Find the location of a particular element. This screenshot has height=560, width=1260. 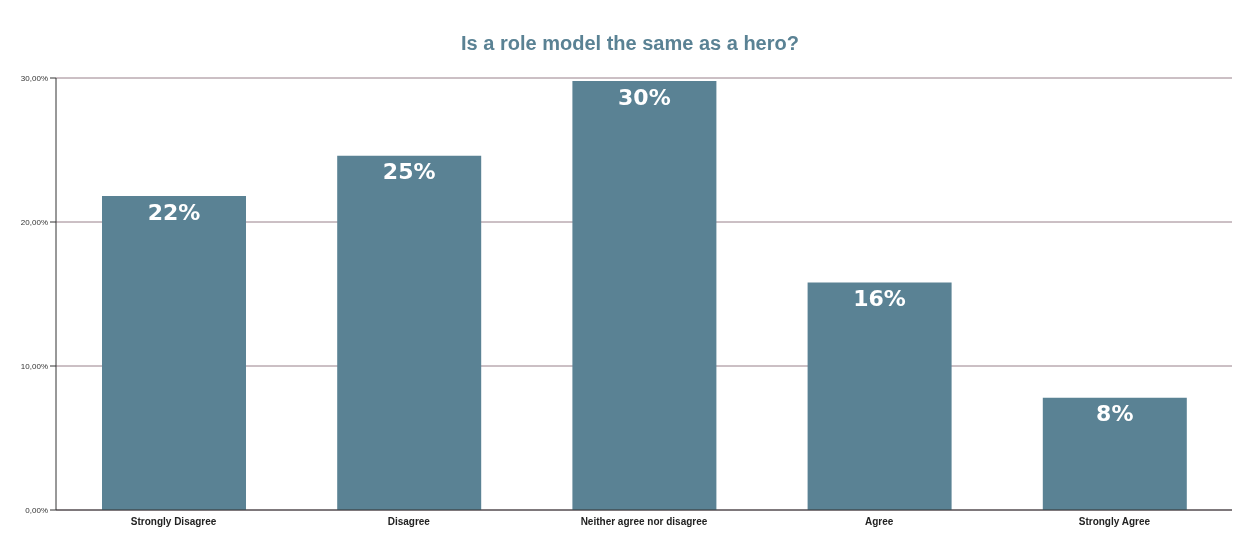

y-tick-label: 20,00% is located at coordinates (34, 222).